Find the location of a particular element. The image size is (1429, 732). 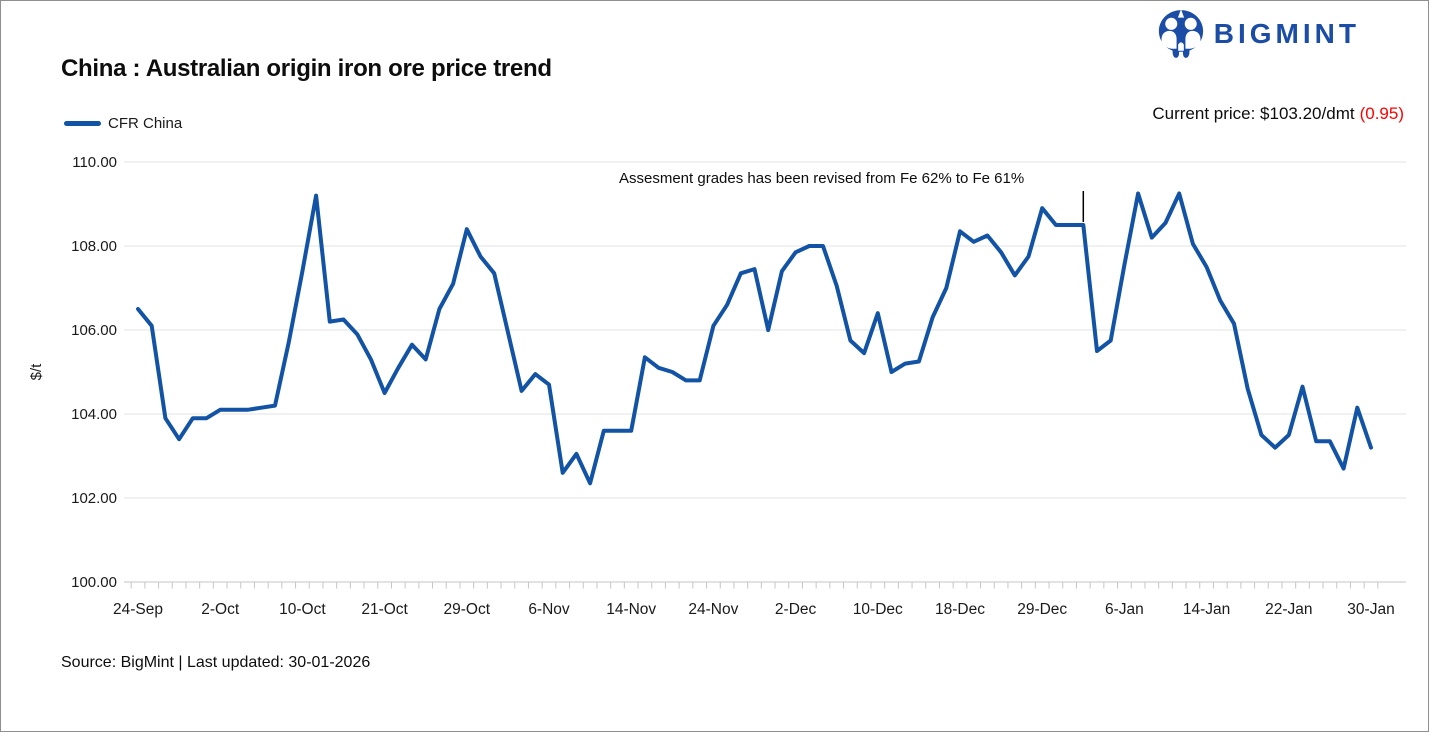

svg-text: 104.00 is located at coordinates (94, 414).